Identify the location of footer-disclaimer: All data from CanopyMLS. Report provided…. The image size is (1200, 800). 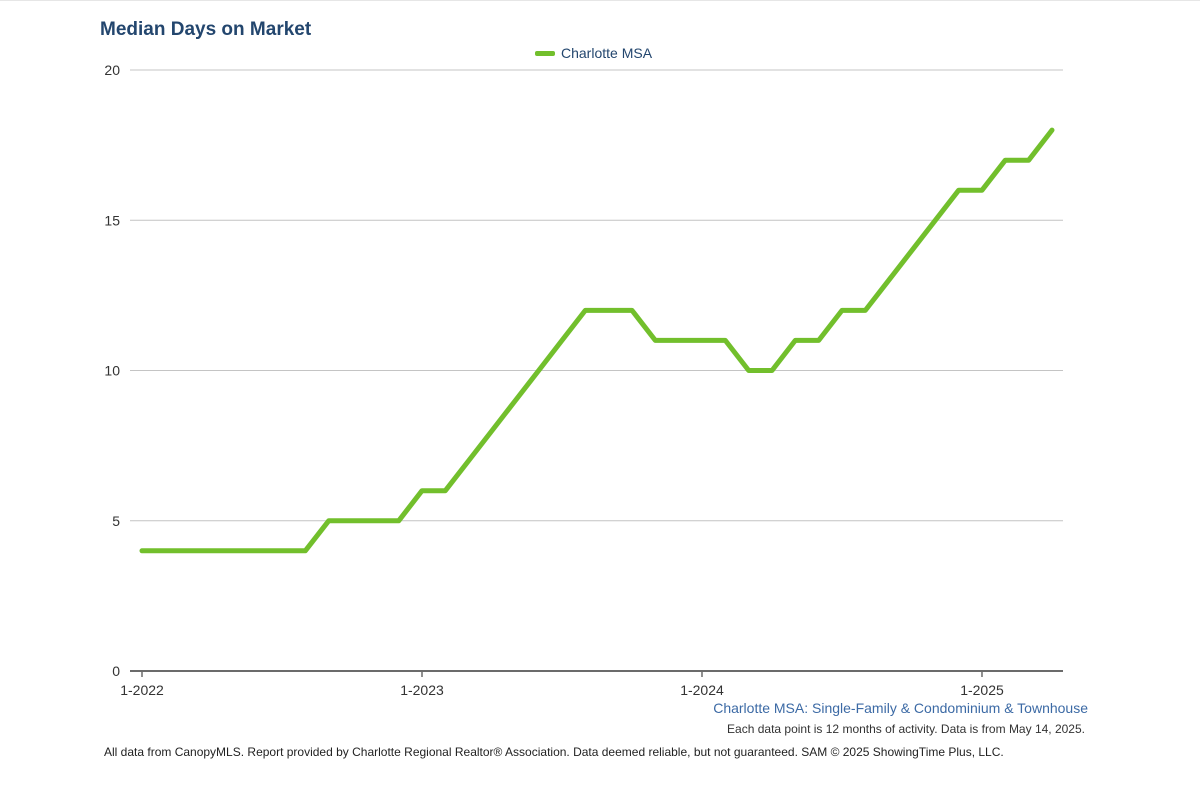
(554, 752).